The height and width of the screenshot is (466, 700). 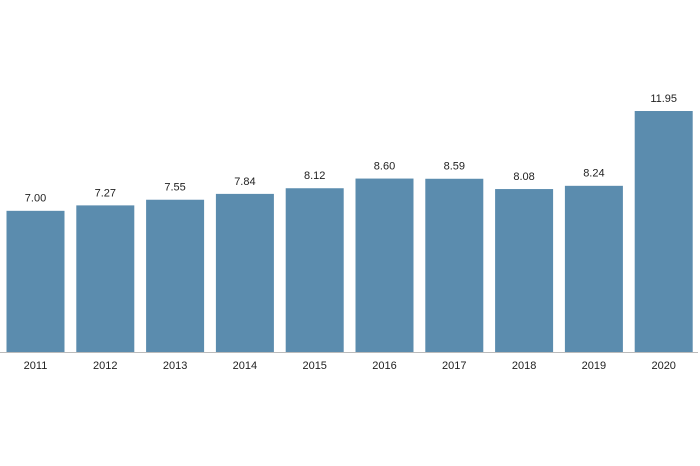 What do you see at coordinates (245, 366) in the screenshot?
I see `x-tick-label: 2014` at bounding box center [245, 366].